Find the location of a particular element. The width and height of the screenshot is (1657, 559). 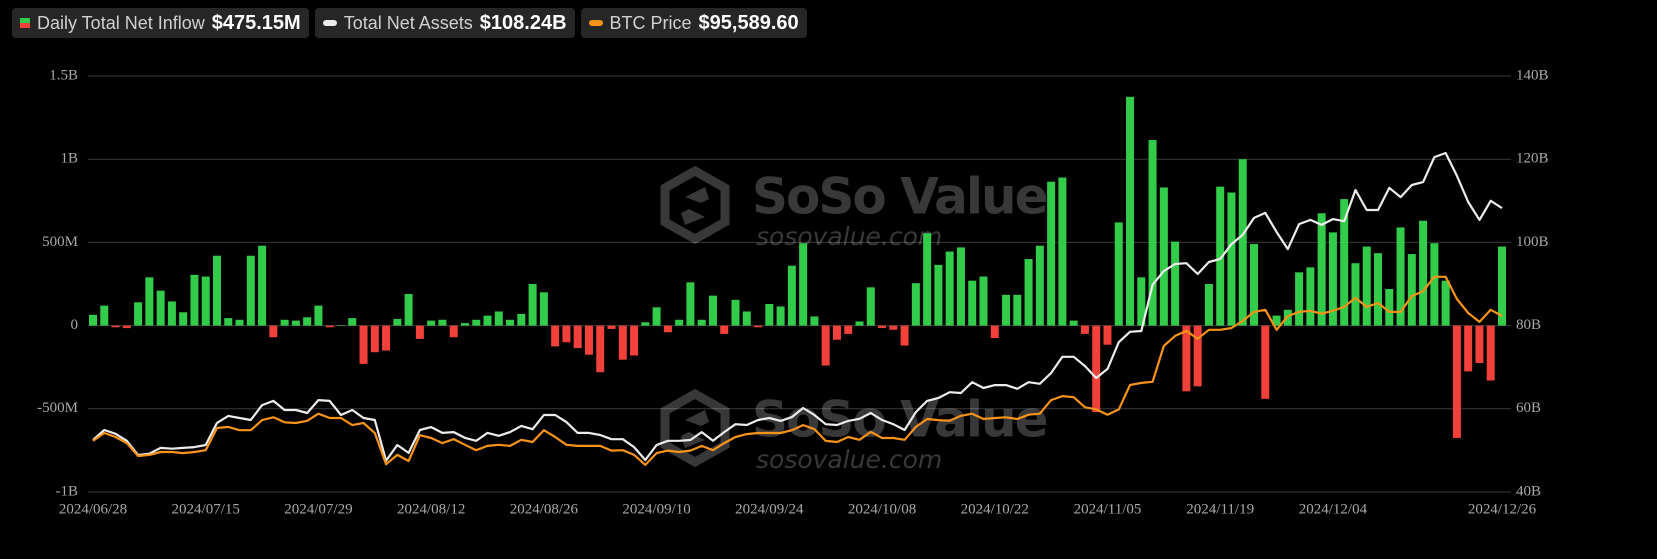

y2-tick-label: 140B is located at coordinates (1532, 75).